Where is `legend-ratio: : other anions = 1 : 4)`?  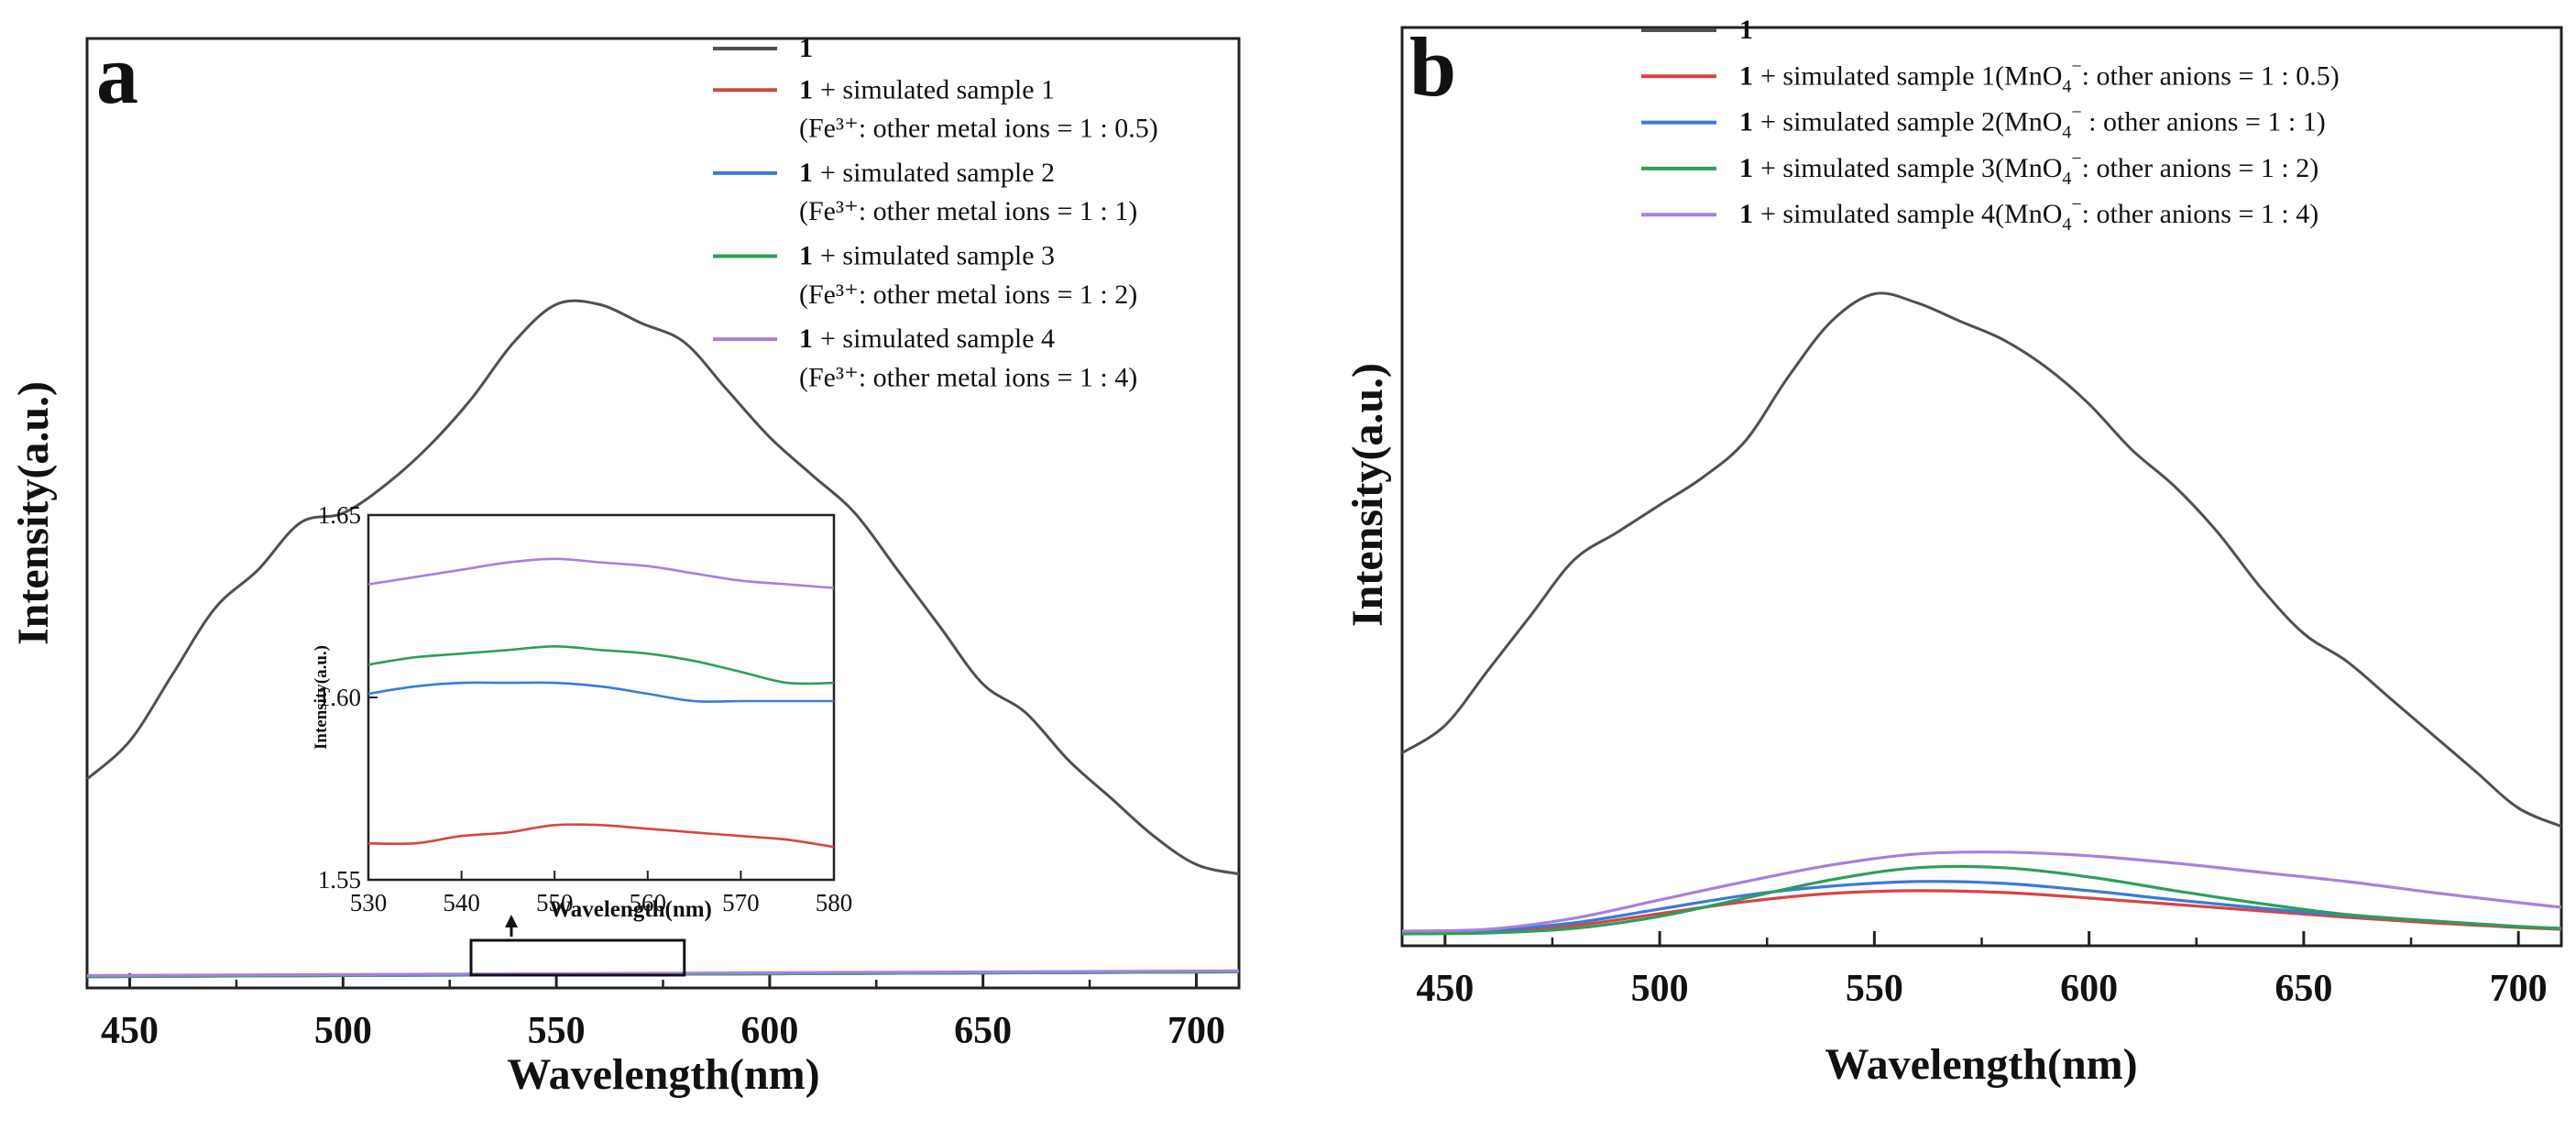
legend-ratio: : other anions = 1 : 4) is located at coordinates (2200, 214).